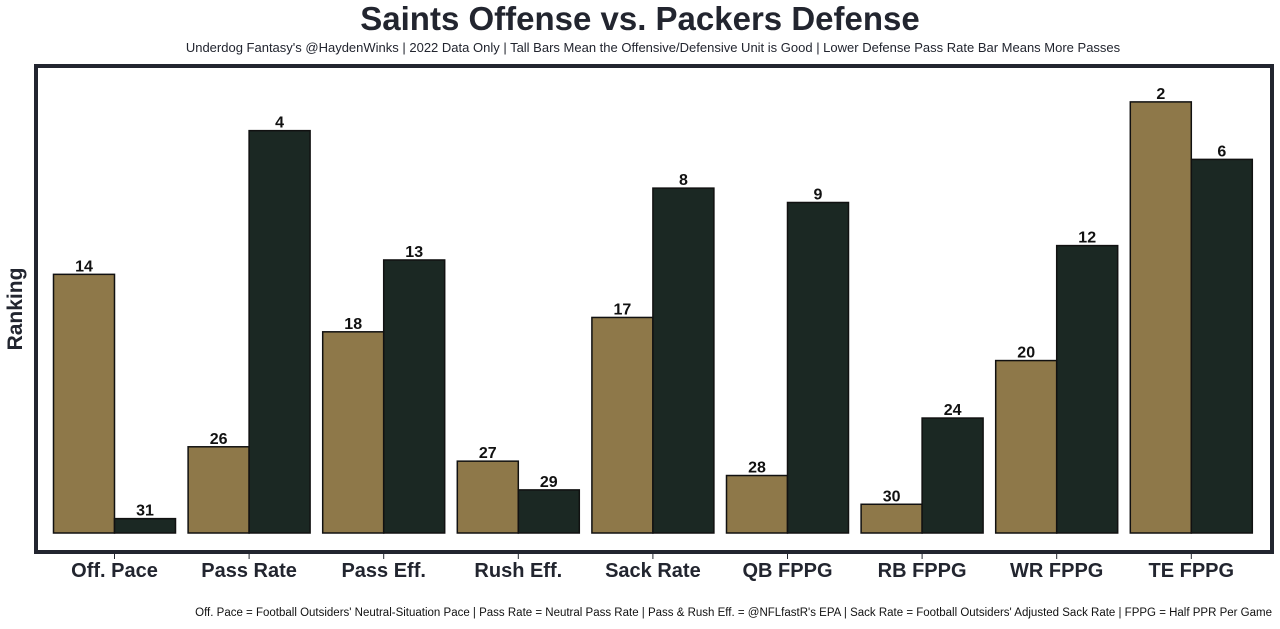 Image resolution: width=1280 pixels, height=629 pixels. What do you see at coordinates (219, 439) in the screenshot?
I see `offense-value-label: 26` at bounding box center [219, 439].